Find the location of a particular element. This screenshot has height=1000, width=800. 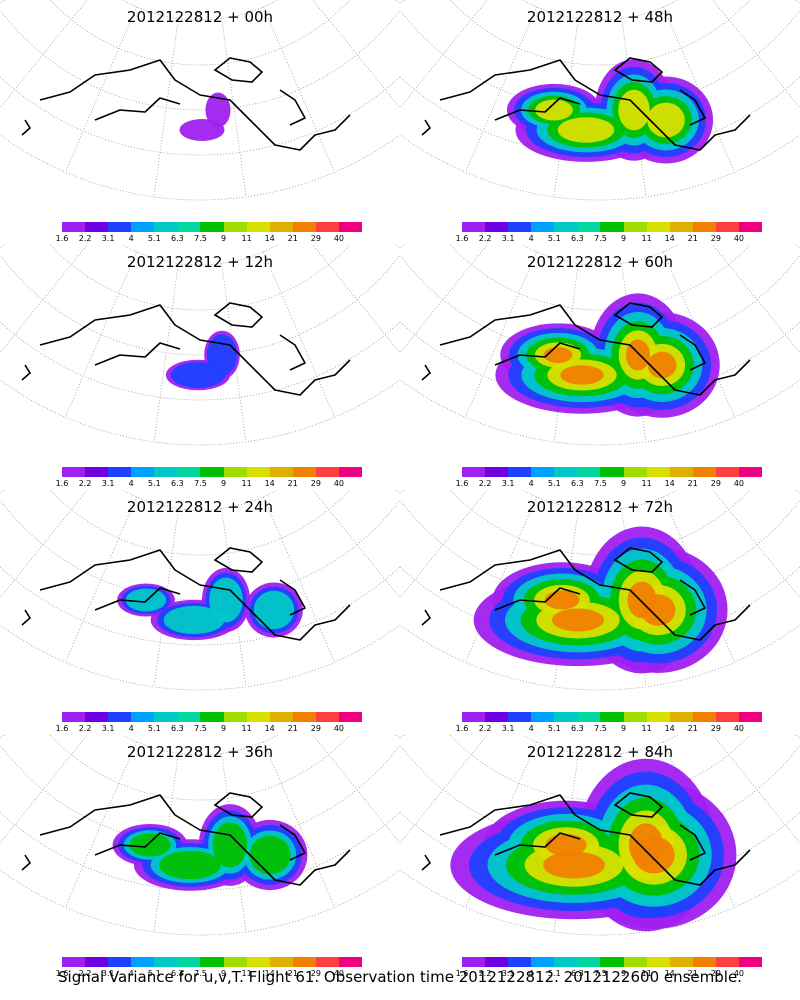

colorbar-tick-label: 7.5 is located at coordinates (600, 483).